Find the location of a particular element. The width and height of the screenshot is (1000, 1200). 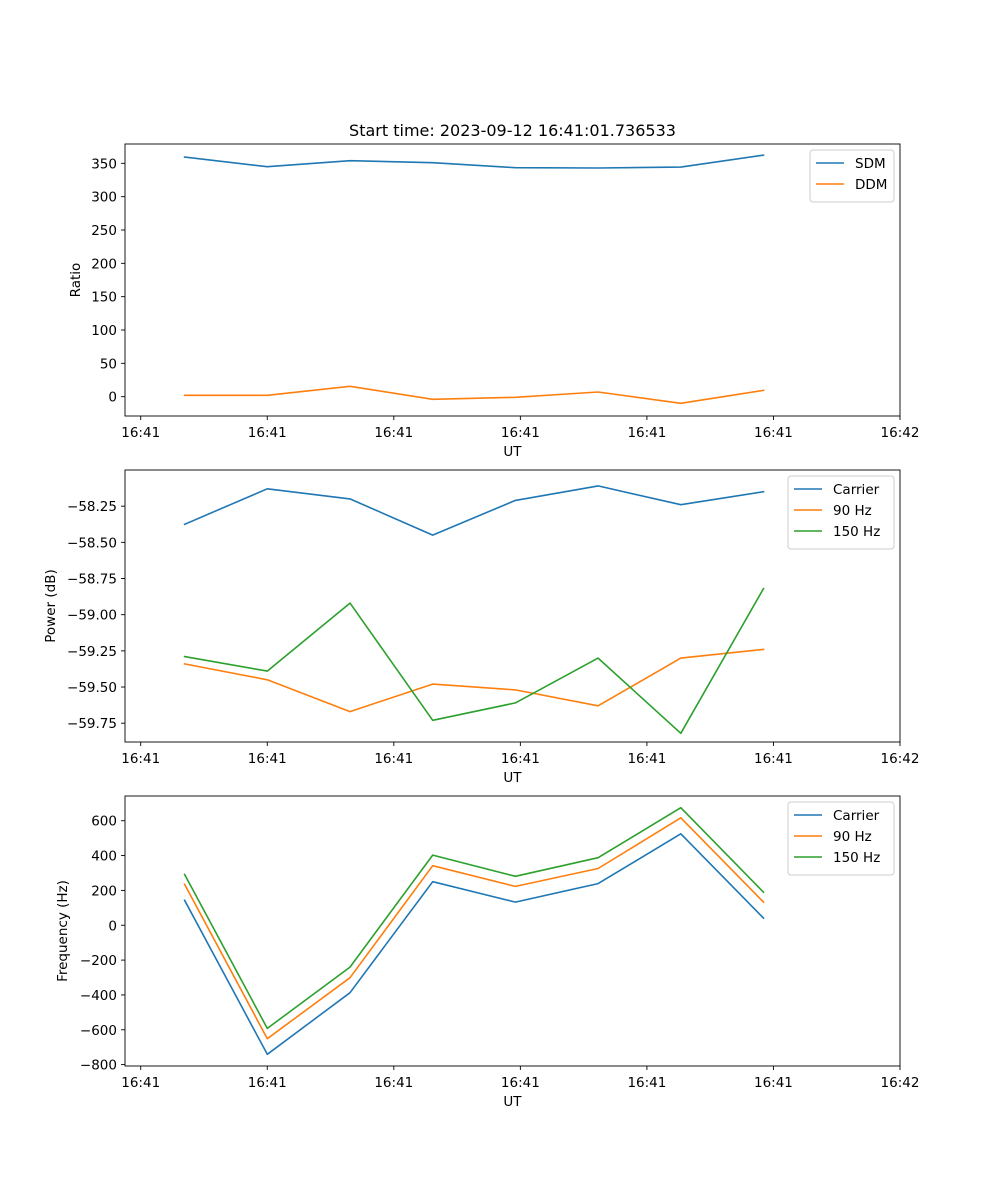

y-tick-label: −400 is located at coordinates (98, 996).